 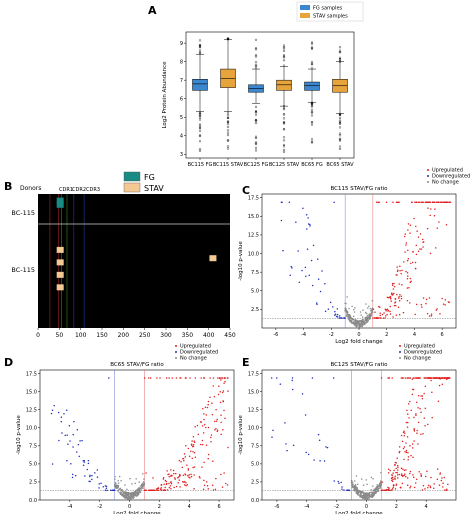 I want to click on volcano-frame, so click(x=137, y=435).